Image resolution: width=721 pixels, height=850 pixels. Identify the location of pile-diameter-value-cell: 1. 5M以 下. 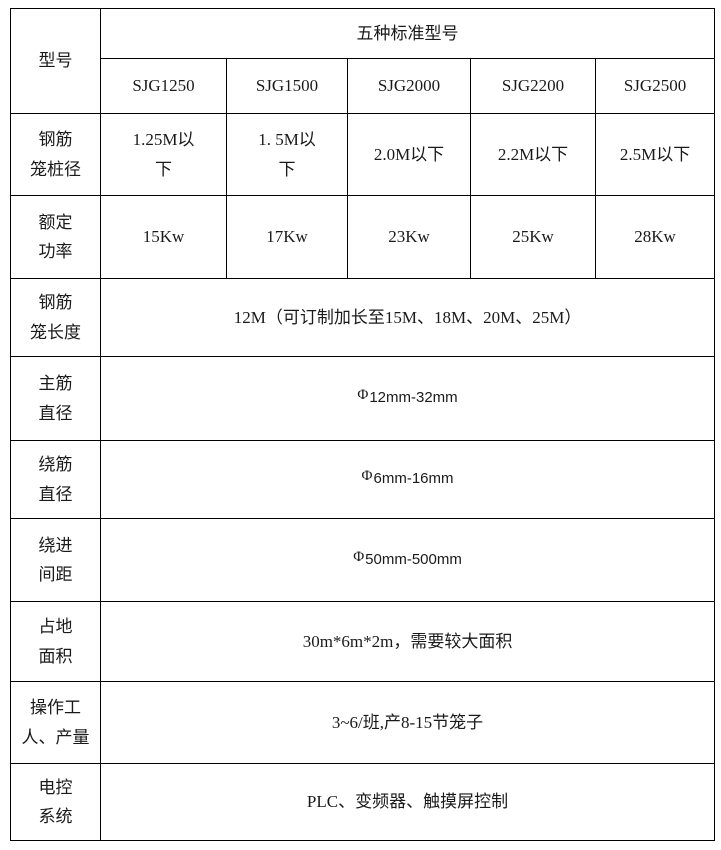
(287, 154).